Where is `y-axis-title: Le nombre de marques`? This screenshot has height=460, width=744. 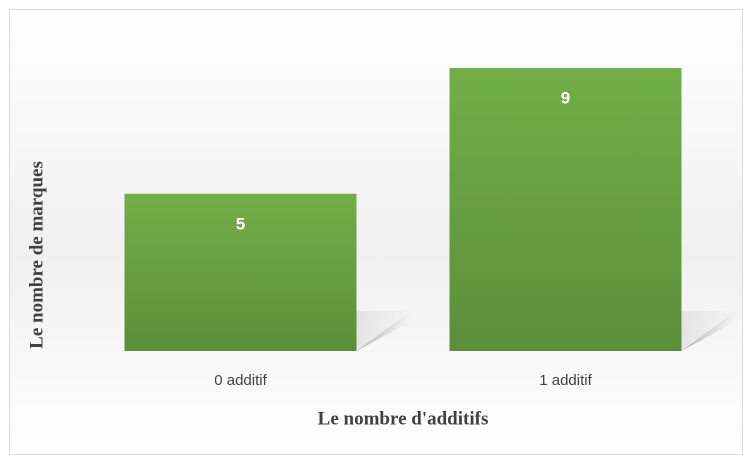 y-axis-title: Le nombre de marques is located at coordinates (36, 255).